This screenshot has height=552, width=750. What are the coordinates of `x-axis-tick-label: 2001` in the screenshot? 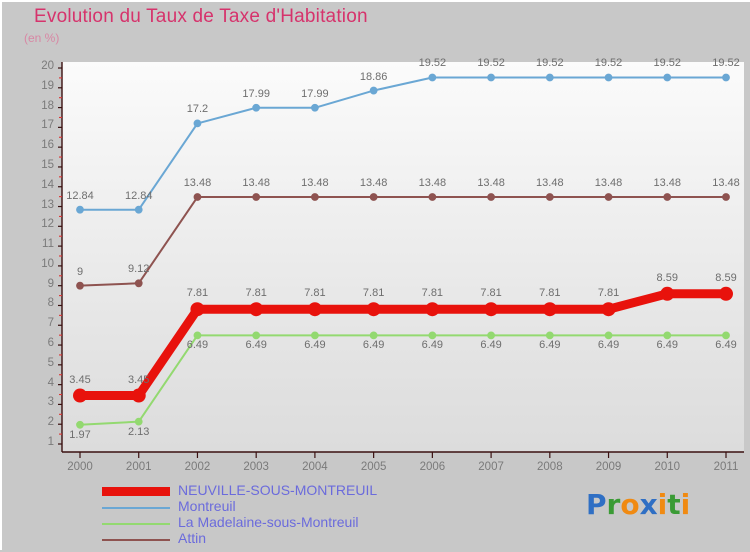 It's located at (138, 467).